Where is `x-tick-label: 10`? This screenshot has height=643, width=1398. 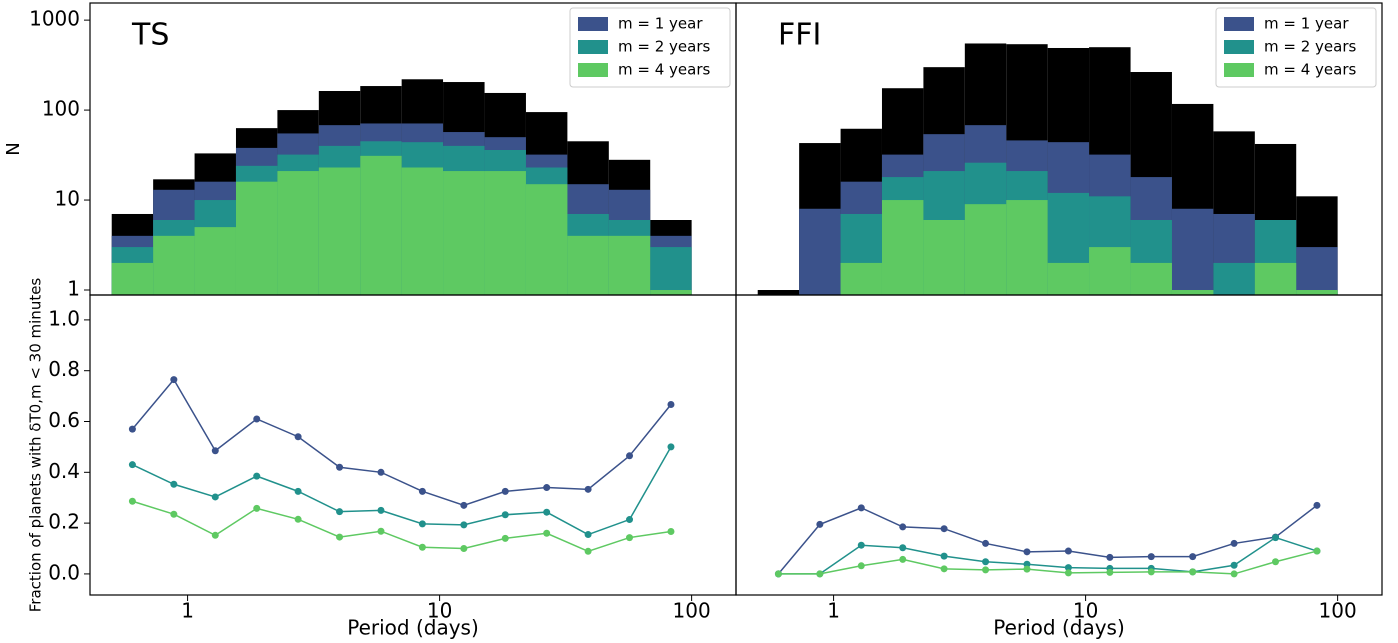
x-tick-label: 10 is located at coordinates (439, 611).